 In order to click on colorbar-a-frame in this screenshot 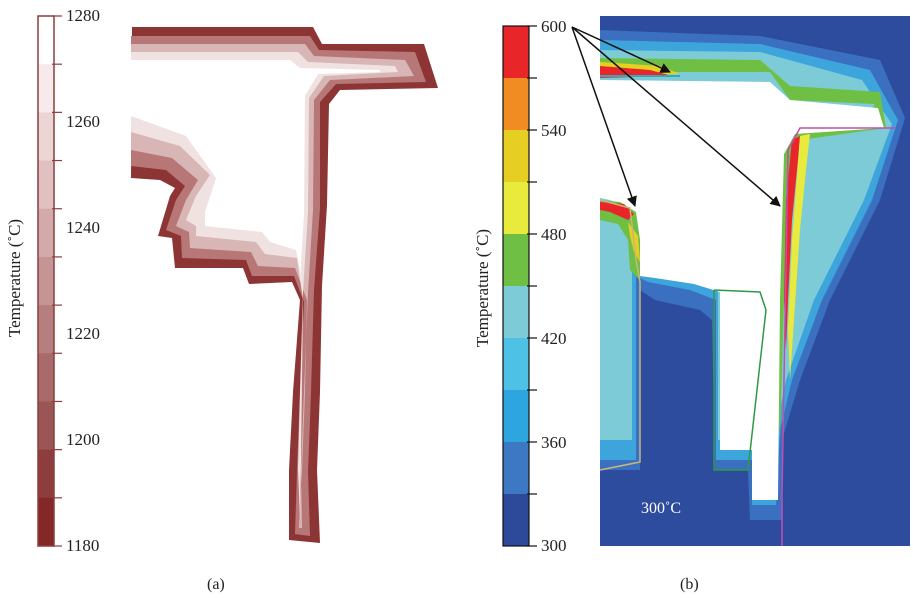, I will do `click(46, 281)`.